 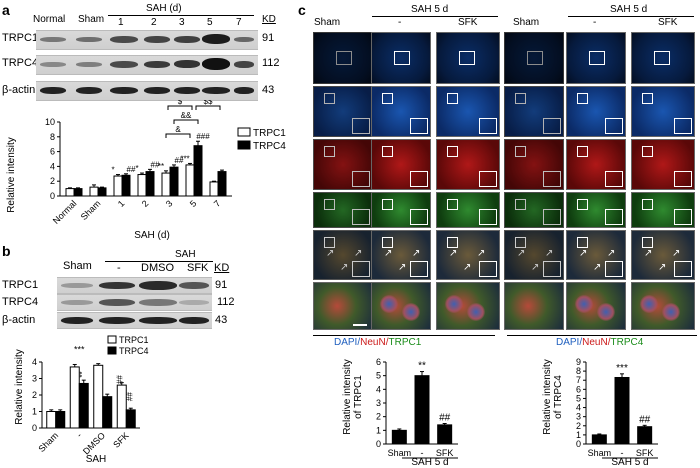 What do you see at coordinates (185, 254) in the screenshot?
I see `b-group-header: SAH` at bounding box center [185, 254].